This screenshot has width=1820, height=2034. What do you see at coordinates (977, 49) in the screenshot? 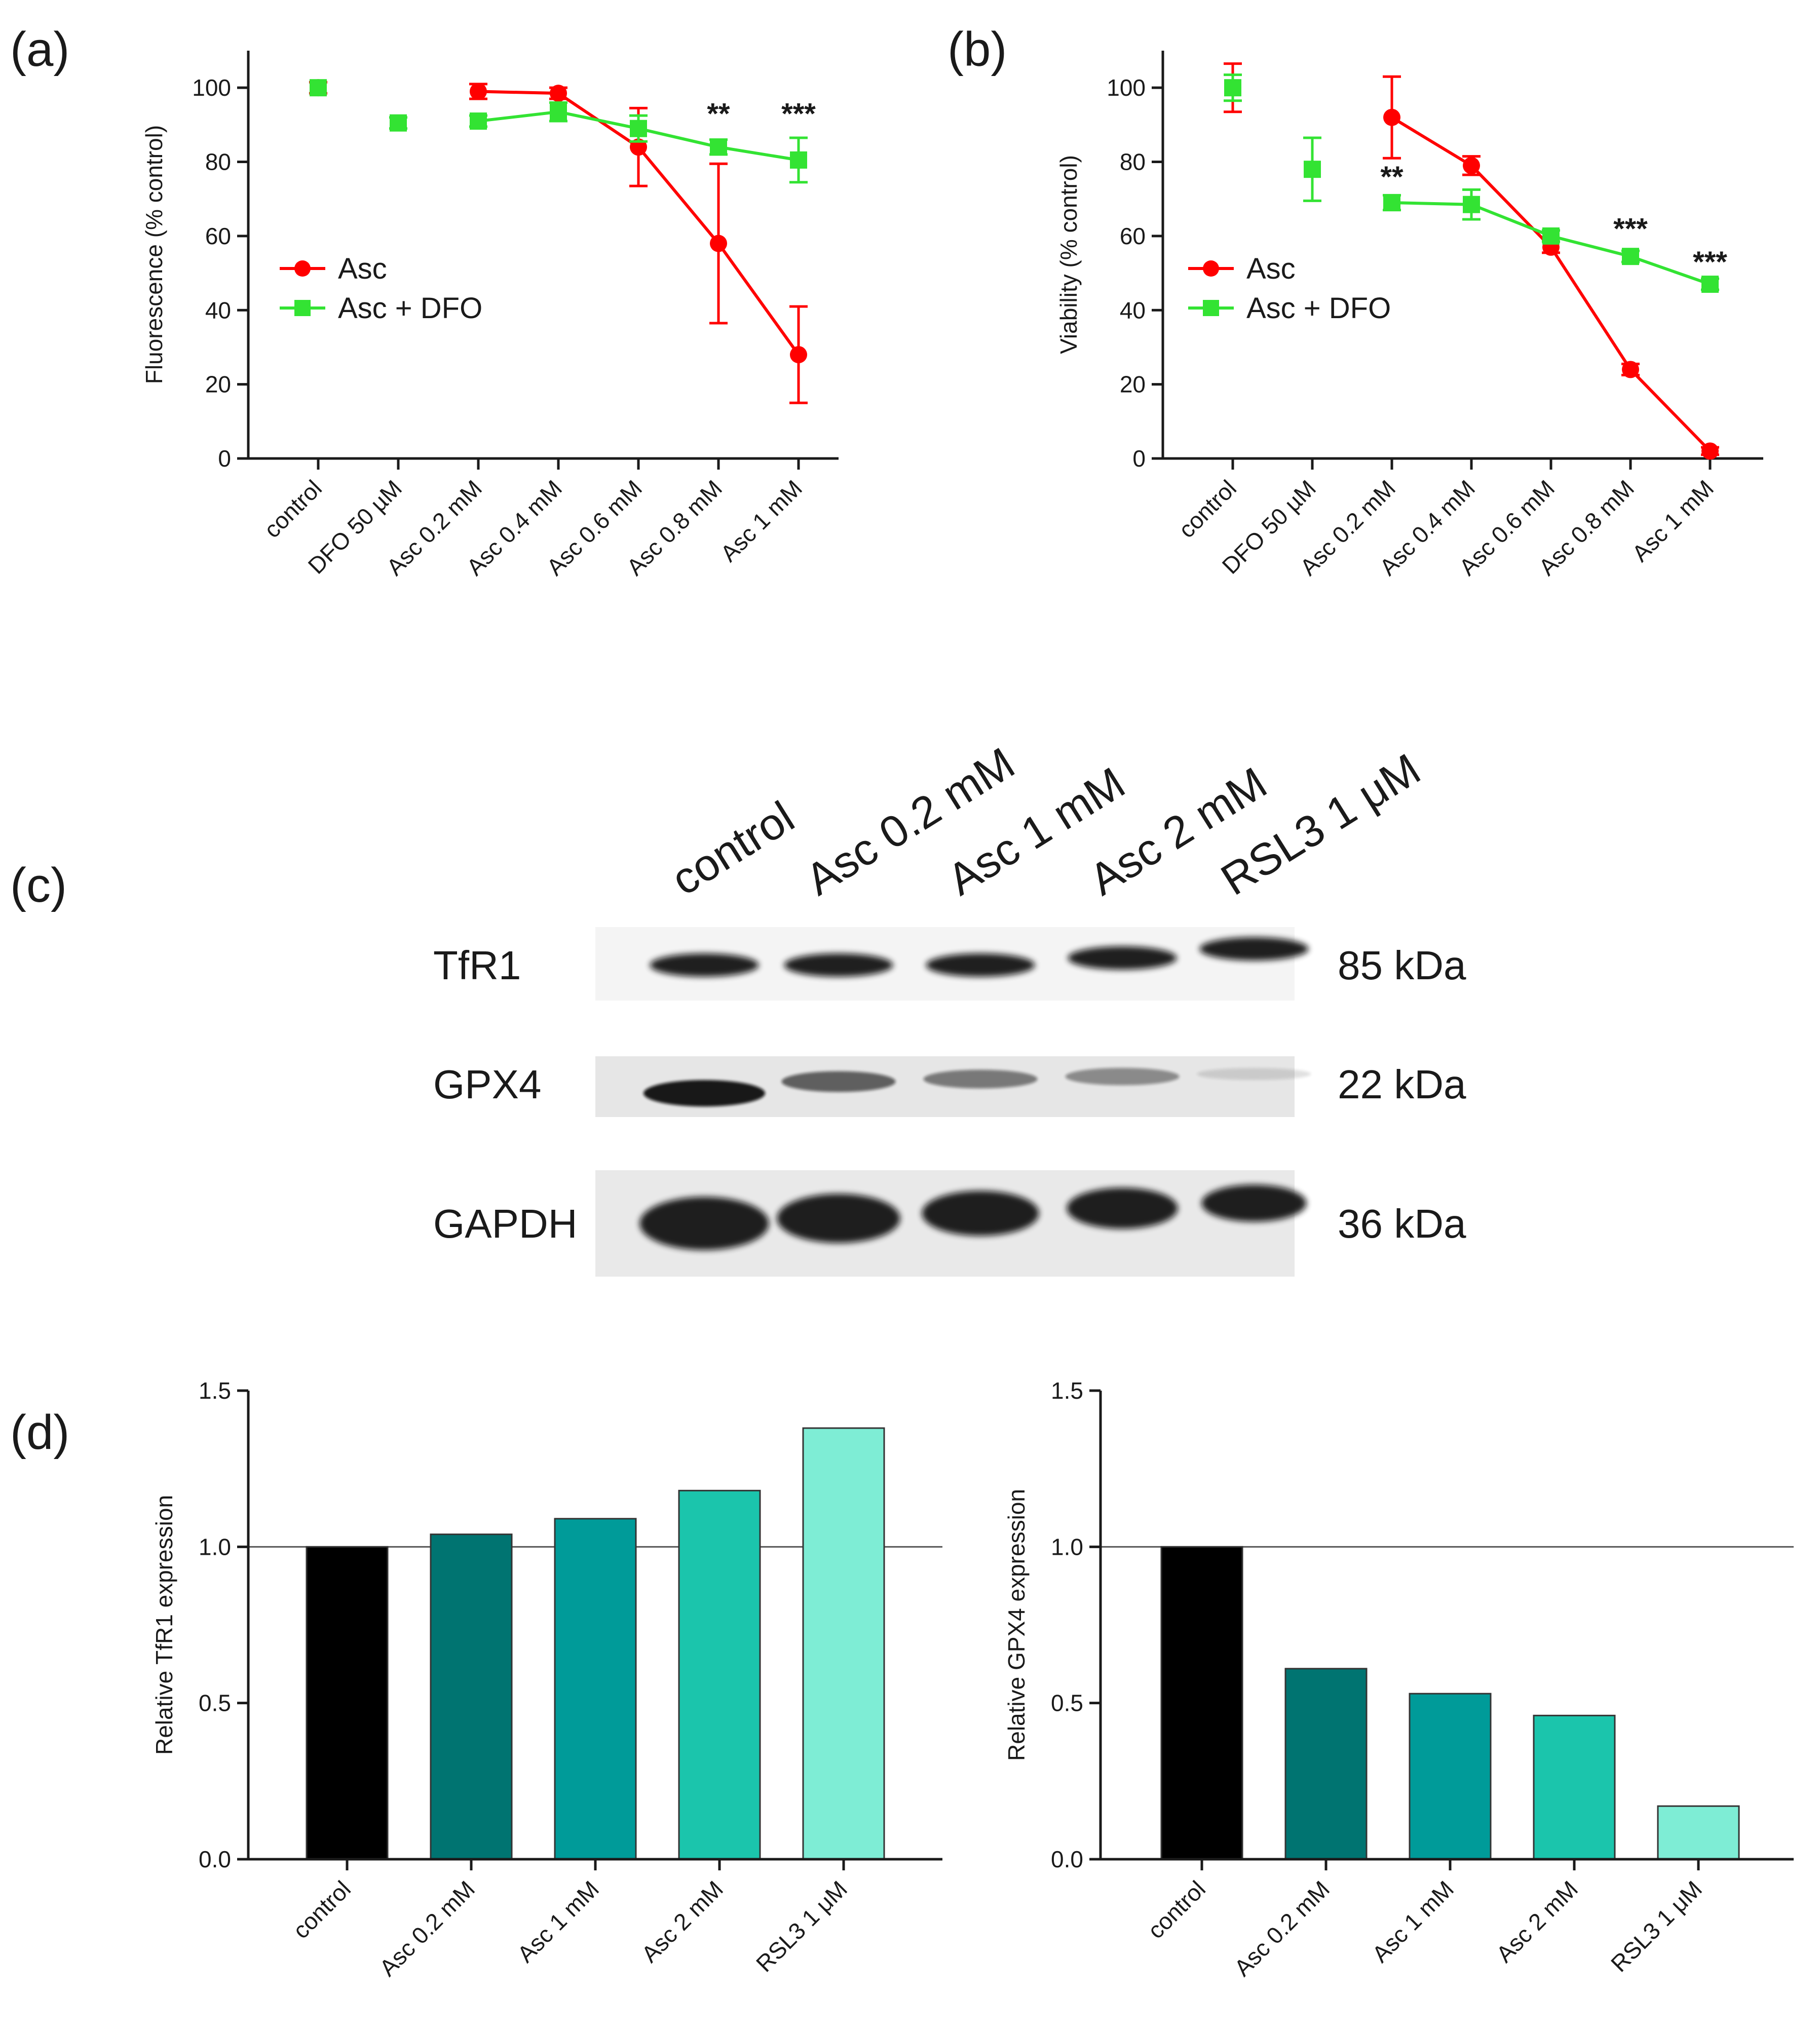
I see `panel-b-label: (b)` at bounding box center [977, 49].